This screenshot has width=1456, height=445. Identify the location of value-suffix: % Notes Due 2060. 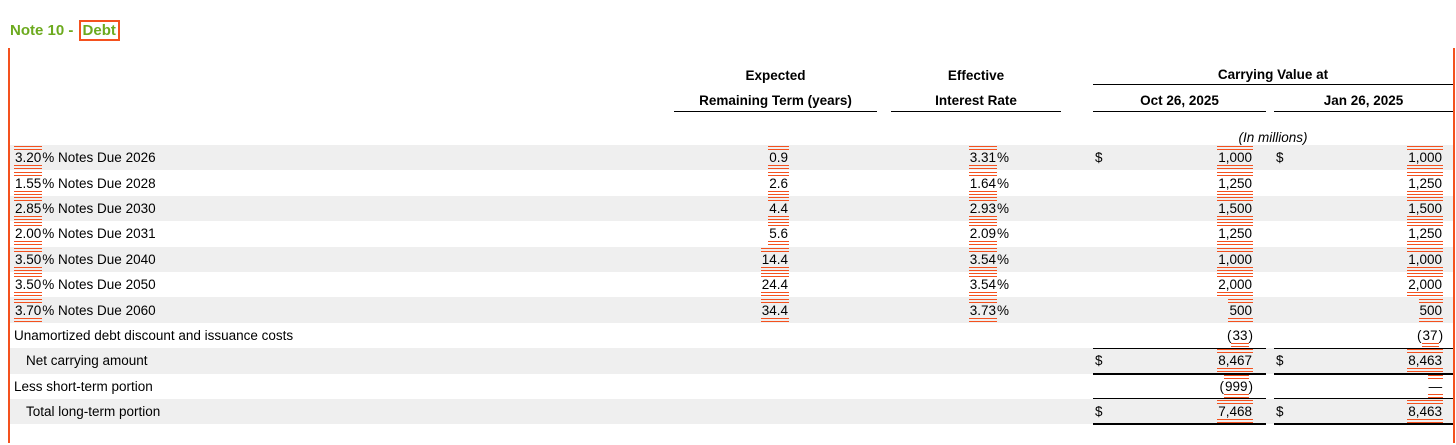
(99, 310).